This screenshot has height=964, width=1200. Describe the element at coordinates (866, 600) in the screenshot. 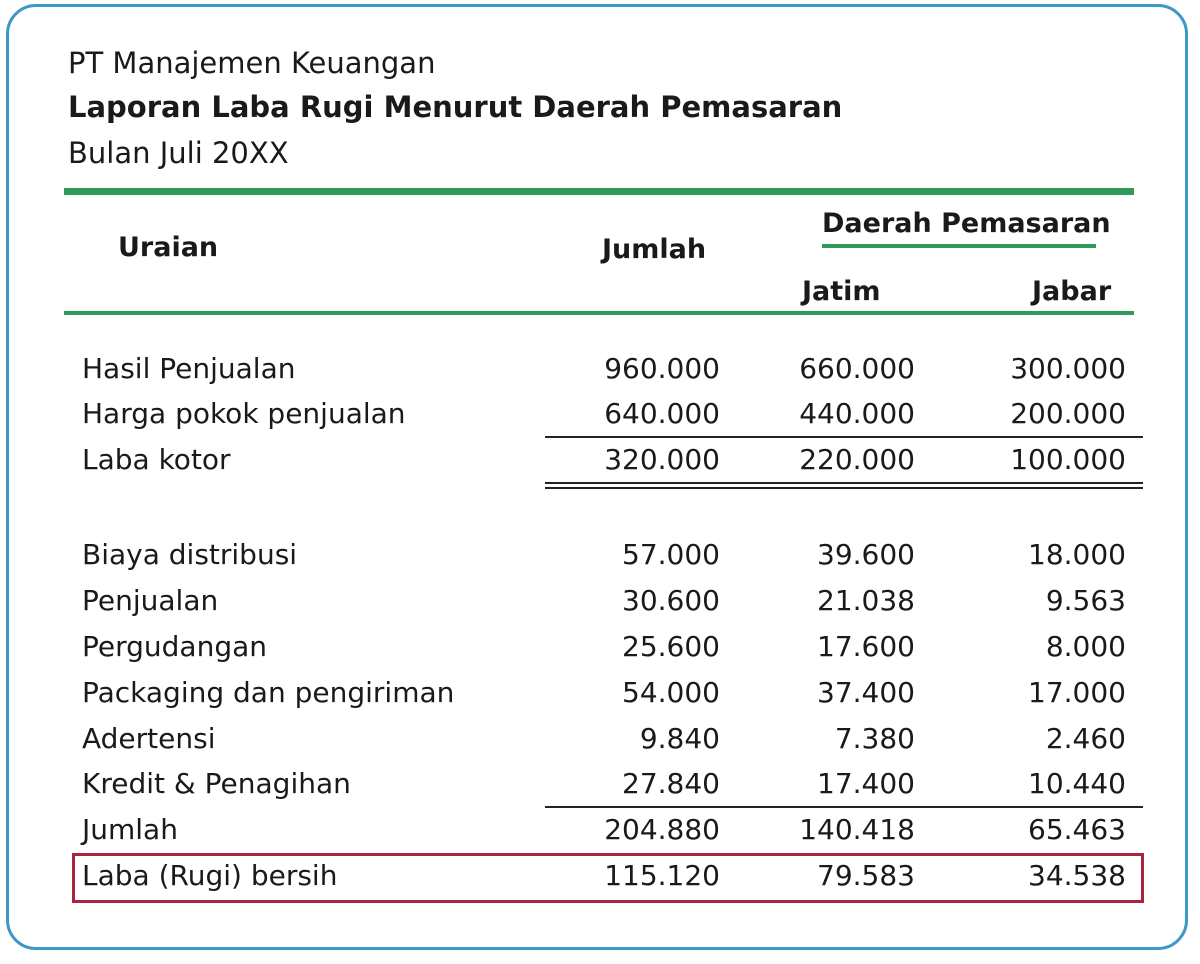

I see `cell-jatim: 21.038` at that location.